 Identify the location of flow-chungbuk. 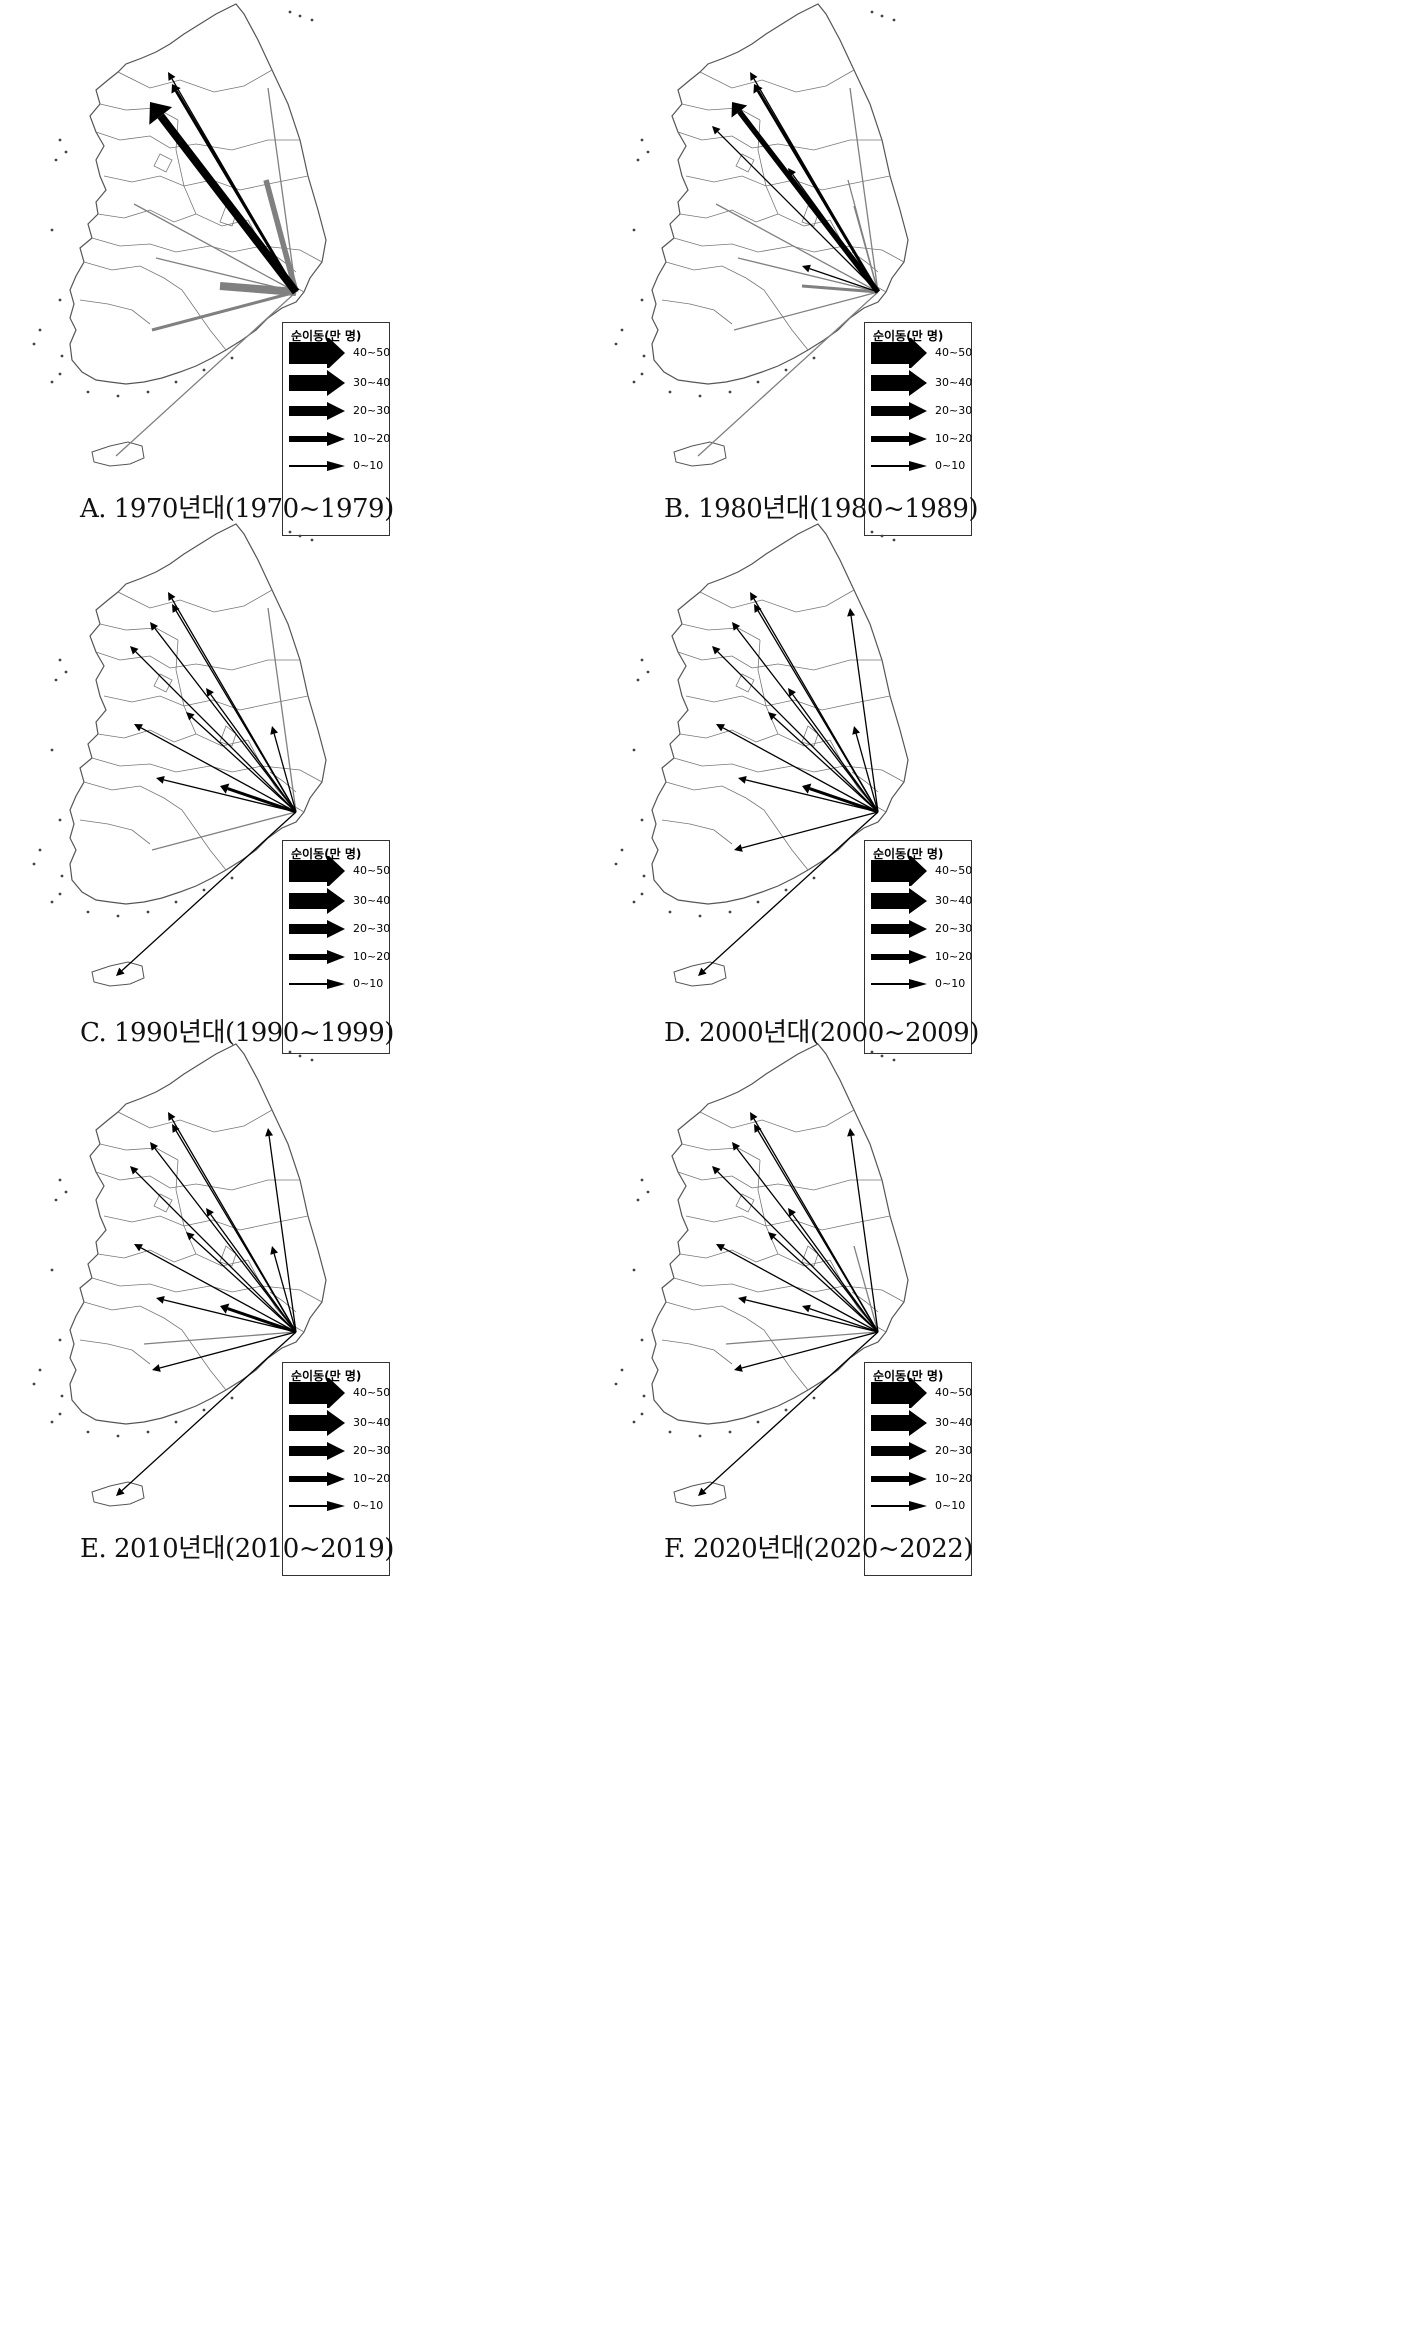
(251, 750).